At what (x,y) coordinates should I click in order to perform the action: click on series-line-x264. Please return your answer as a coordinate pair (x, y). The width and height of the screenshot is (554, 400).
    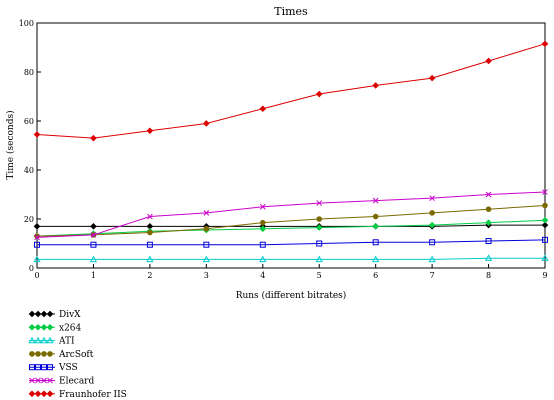
    Looking at the image, I should click on (291, 228).